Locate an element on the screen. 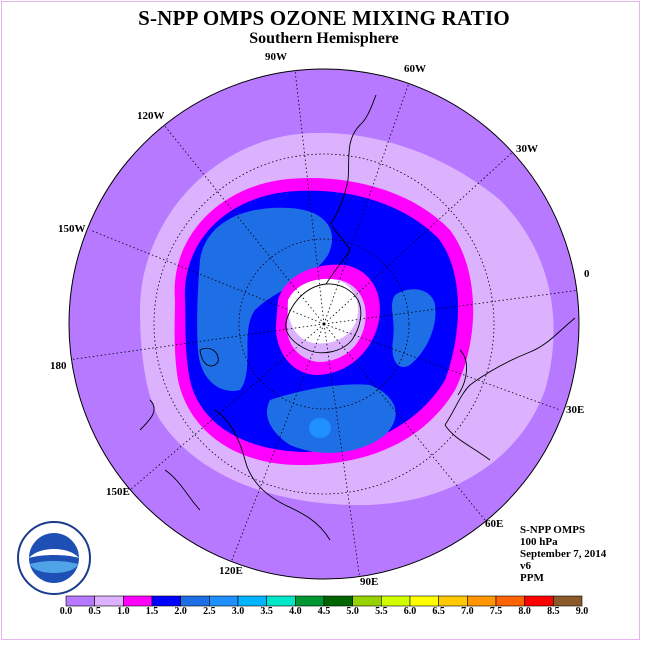 This screenshot has width=648, height=648. colorbar-tick-label: 7.0 is located at coordinates (467, 611).